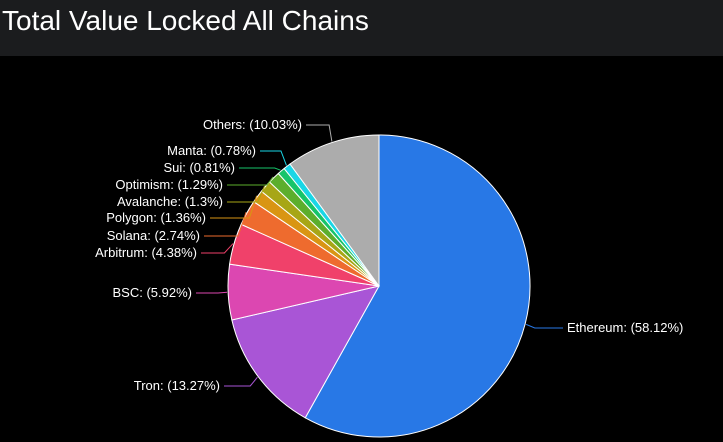 The width and height of the screenshot is (723, 442). Describe the element at coordinates (260, 169) in the screenshot. I see `leader-line-sui` at that location.